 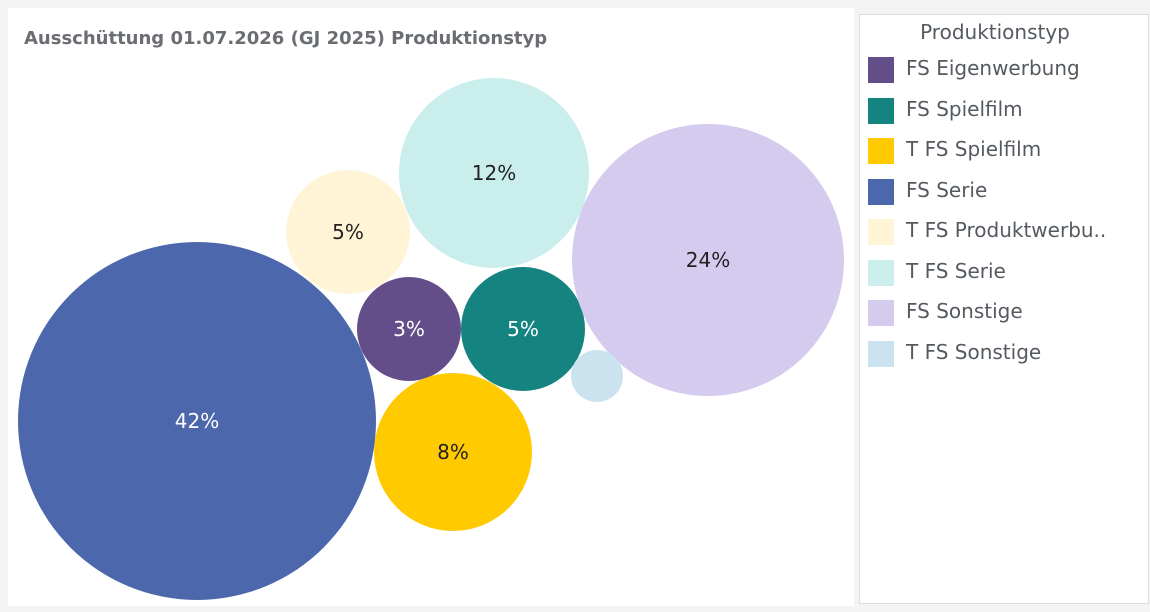 I want to click on legend-label: FS Serie, so click(x=947, y=189).